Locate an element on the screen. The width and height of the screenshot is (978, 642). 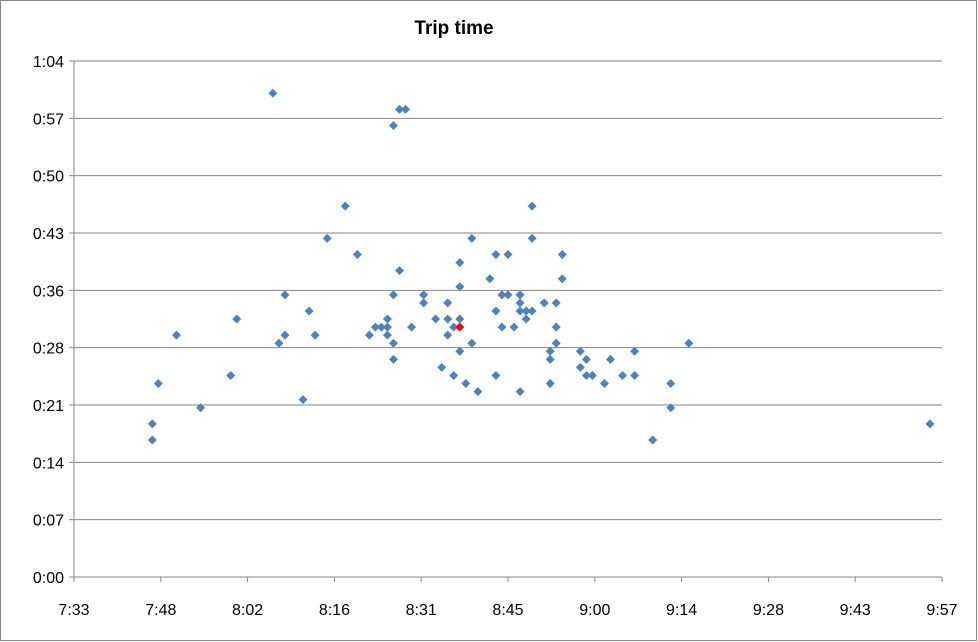
y-tick-label: 0:57 is located at coordinates (48, 119).